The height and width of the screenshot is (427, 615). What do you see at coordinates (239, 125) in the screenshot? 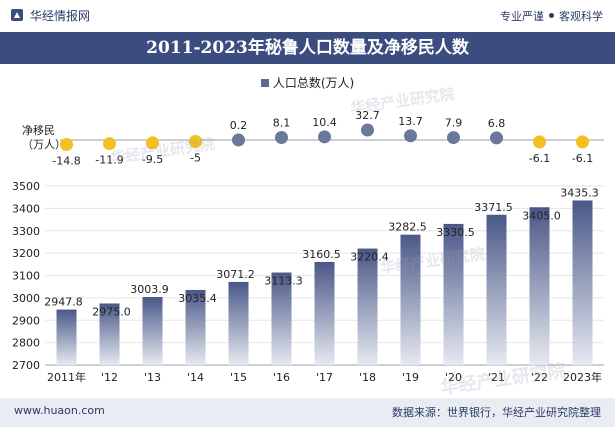
I see `migration-data-label: 0.2` at bounding box center [239, 125].